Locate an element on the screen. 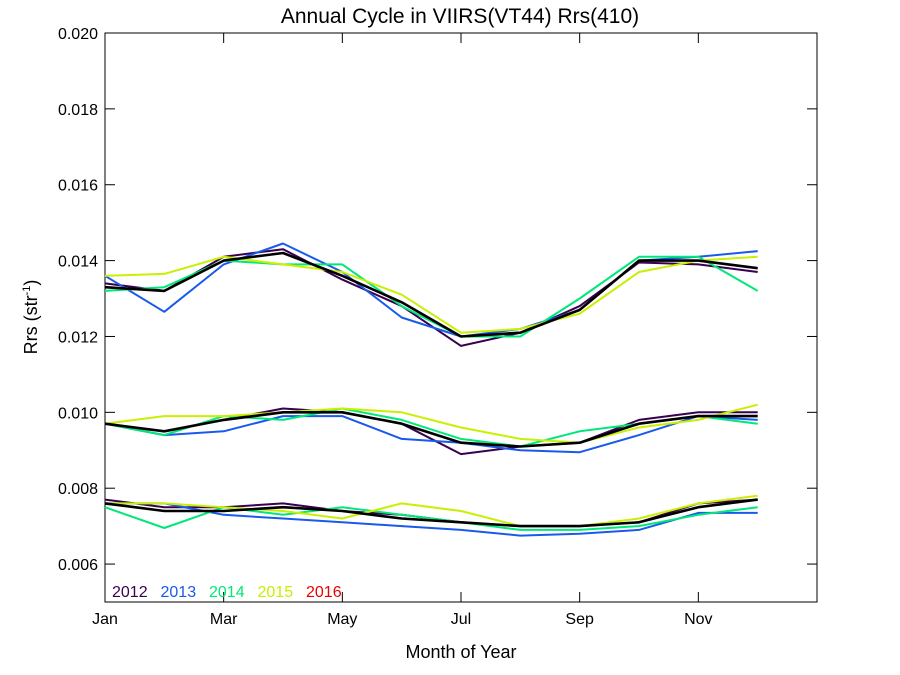  legend-item-2013: 2013 is located at coordinates (179, 592).